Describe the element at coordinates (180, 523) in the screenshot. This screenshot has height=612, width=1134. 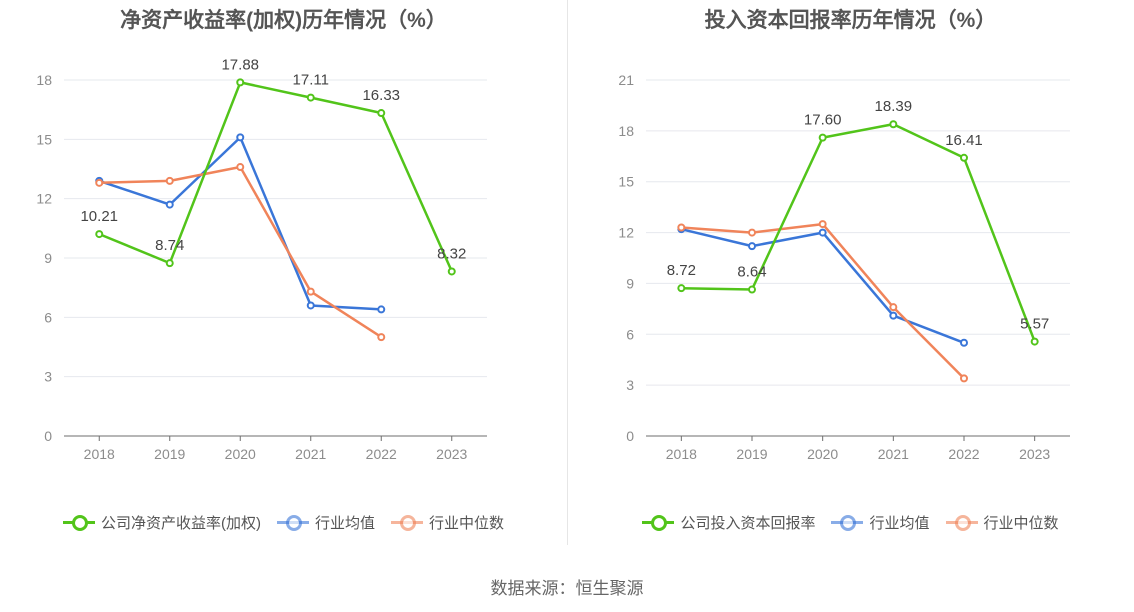
I see `legend-label: 公司净资产收益率(加权)` at that location.